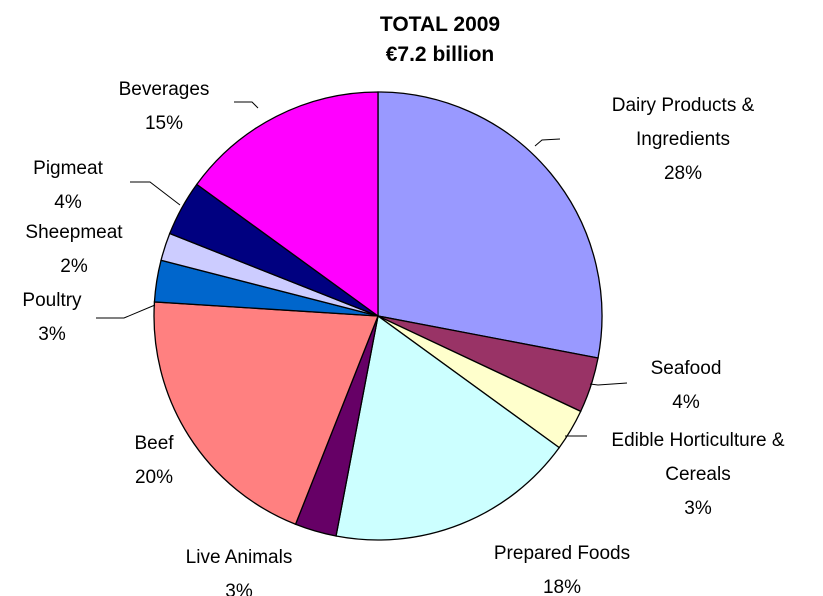 This screenshot has width=823, height=596. Describe the element at coordinates (68, 185) in the screenshot. I see `label-pigmeat: Pigmeat 4%` at that location.